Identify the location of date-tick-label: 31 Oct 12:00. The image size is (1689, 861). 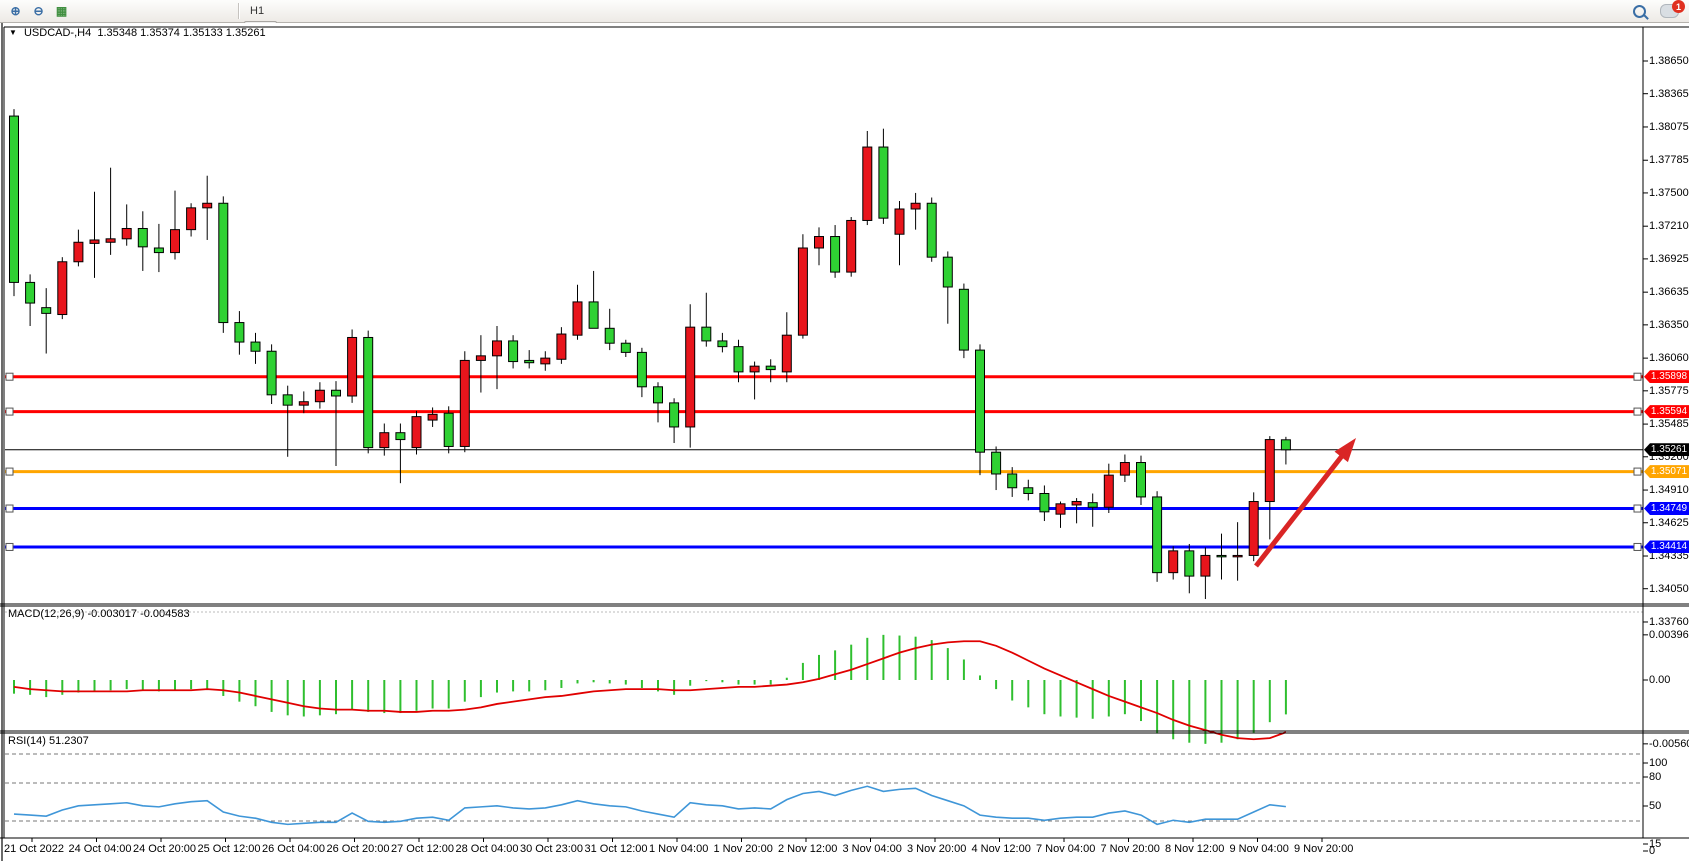
(616, 849).